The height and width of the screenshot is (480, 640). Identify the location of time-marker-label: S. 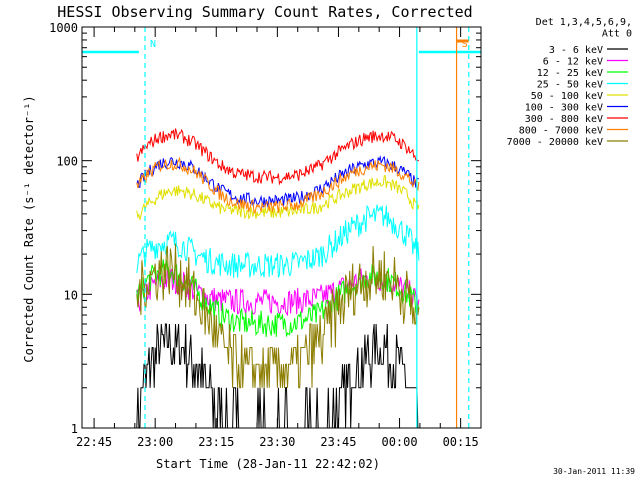
(465, 44).